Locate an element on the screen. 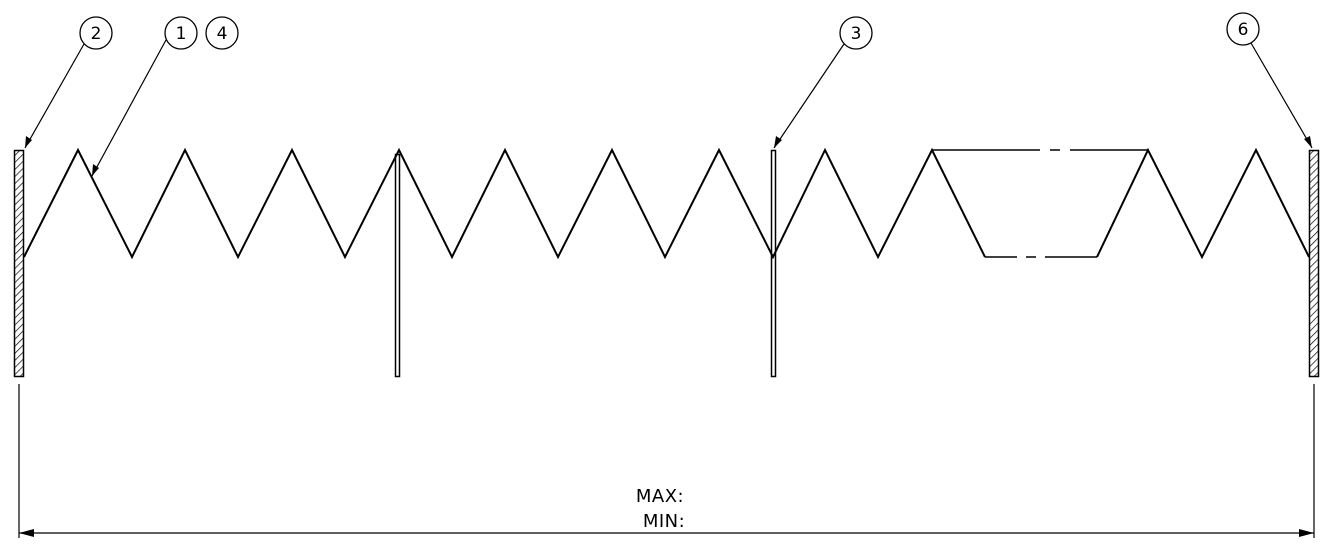  balloon-1-label: 1 is located at coordinates (181, 34).